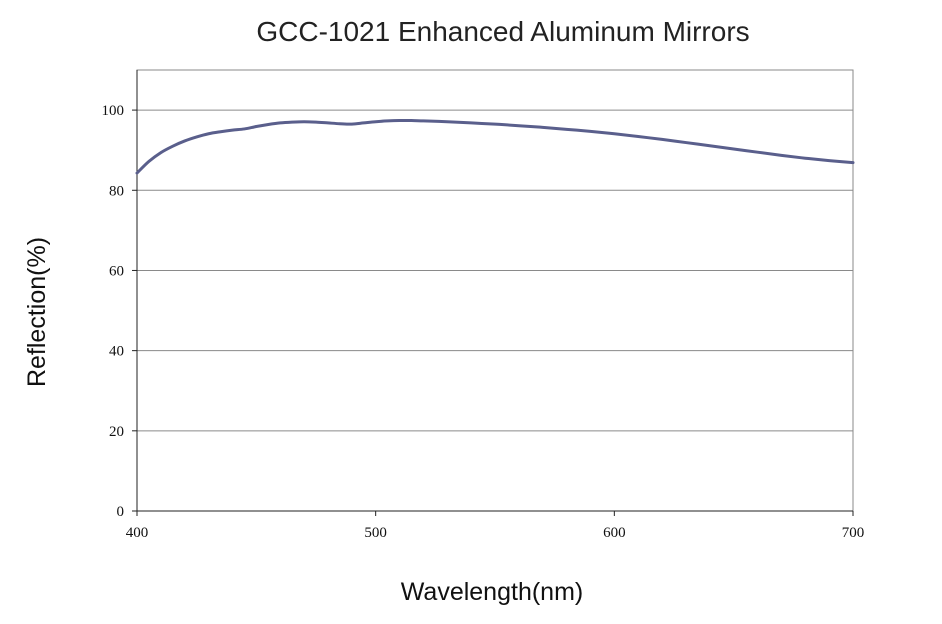 Image resolution: width=942 pixels, height=624 pixels. What do you see at coordinates (116, 271) in the screenshot?
I see `y-tick-label-60: 60` at bounding box center [116, 271].